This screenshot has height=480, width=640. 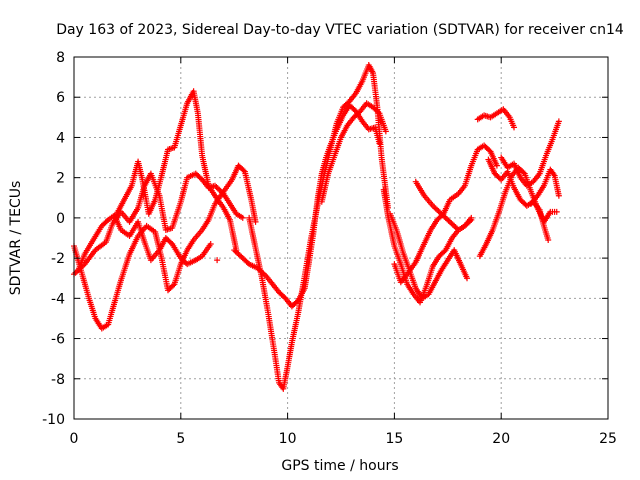 What do you see at coordinates (74, 439) in the screenshot?
I see `x-tick-label: 0` at bounding box center [74, 439].